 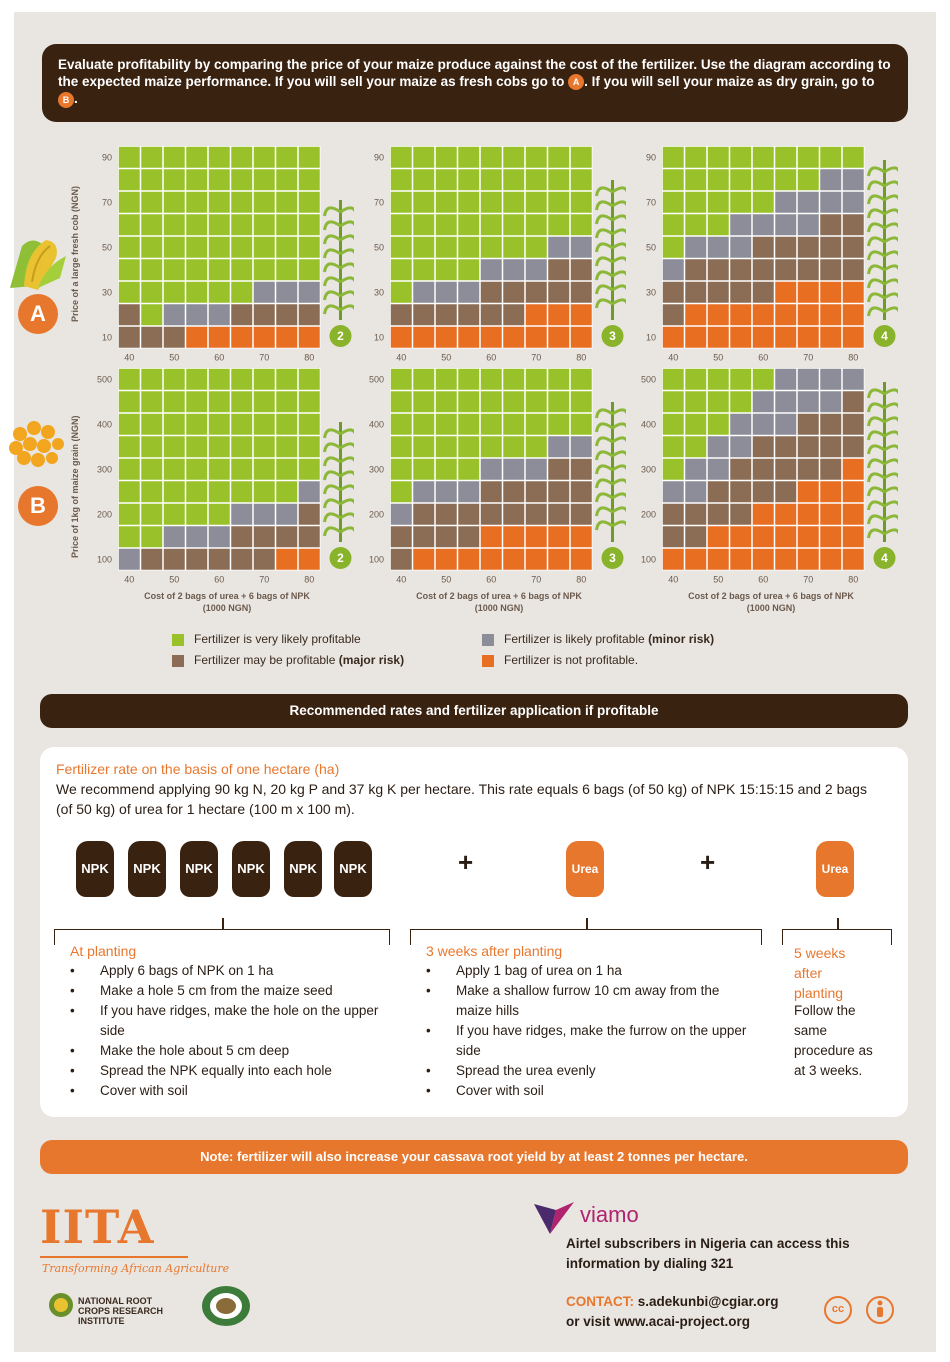 I want to click on contact-email: s.adekunbi@cgiar.org, so click(x=708, y=1301).